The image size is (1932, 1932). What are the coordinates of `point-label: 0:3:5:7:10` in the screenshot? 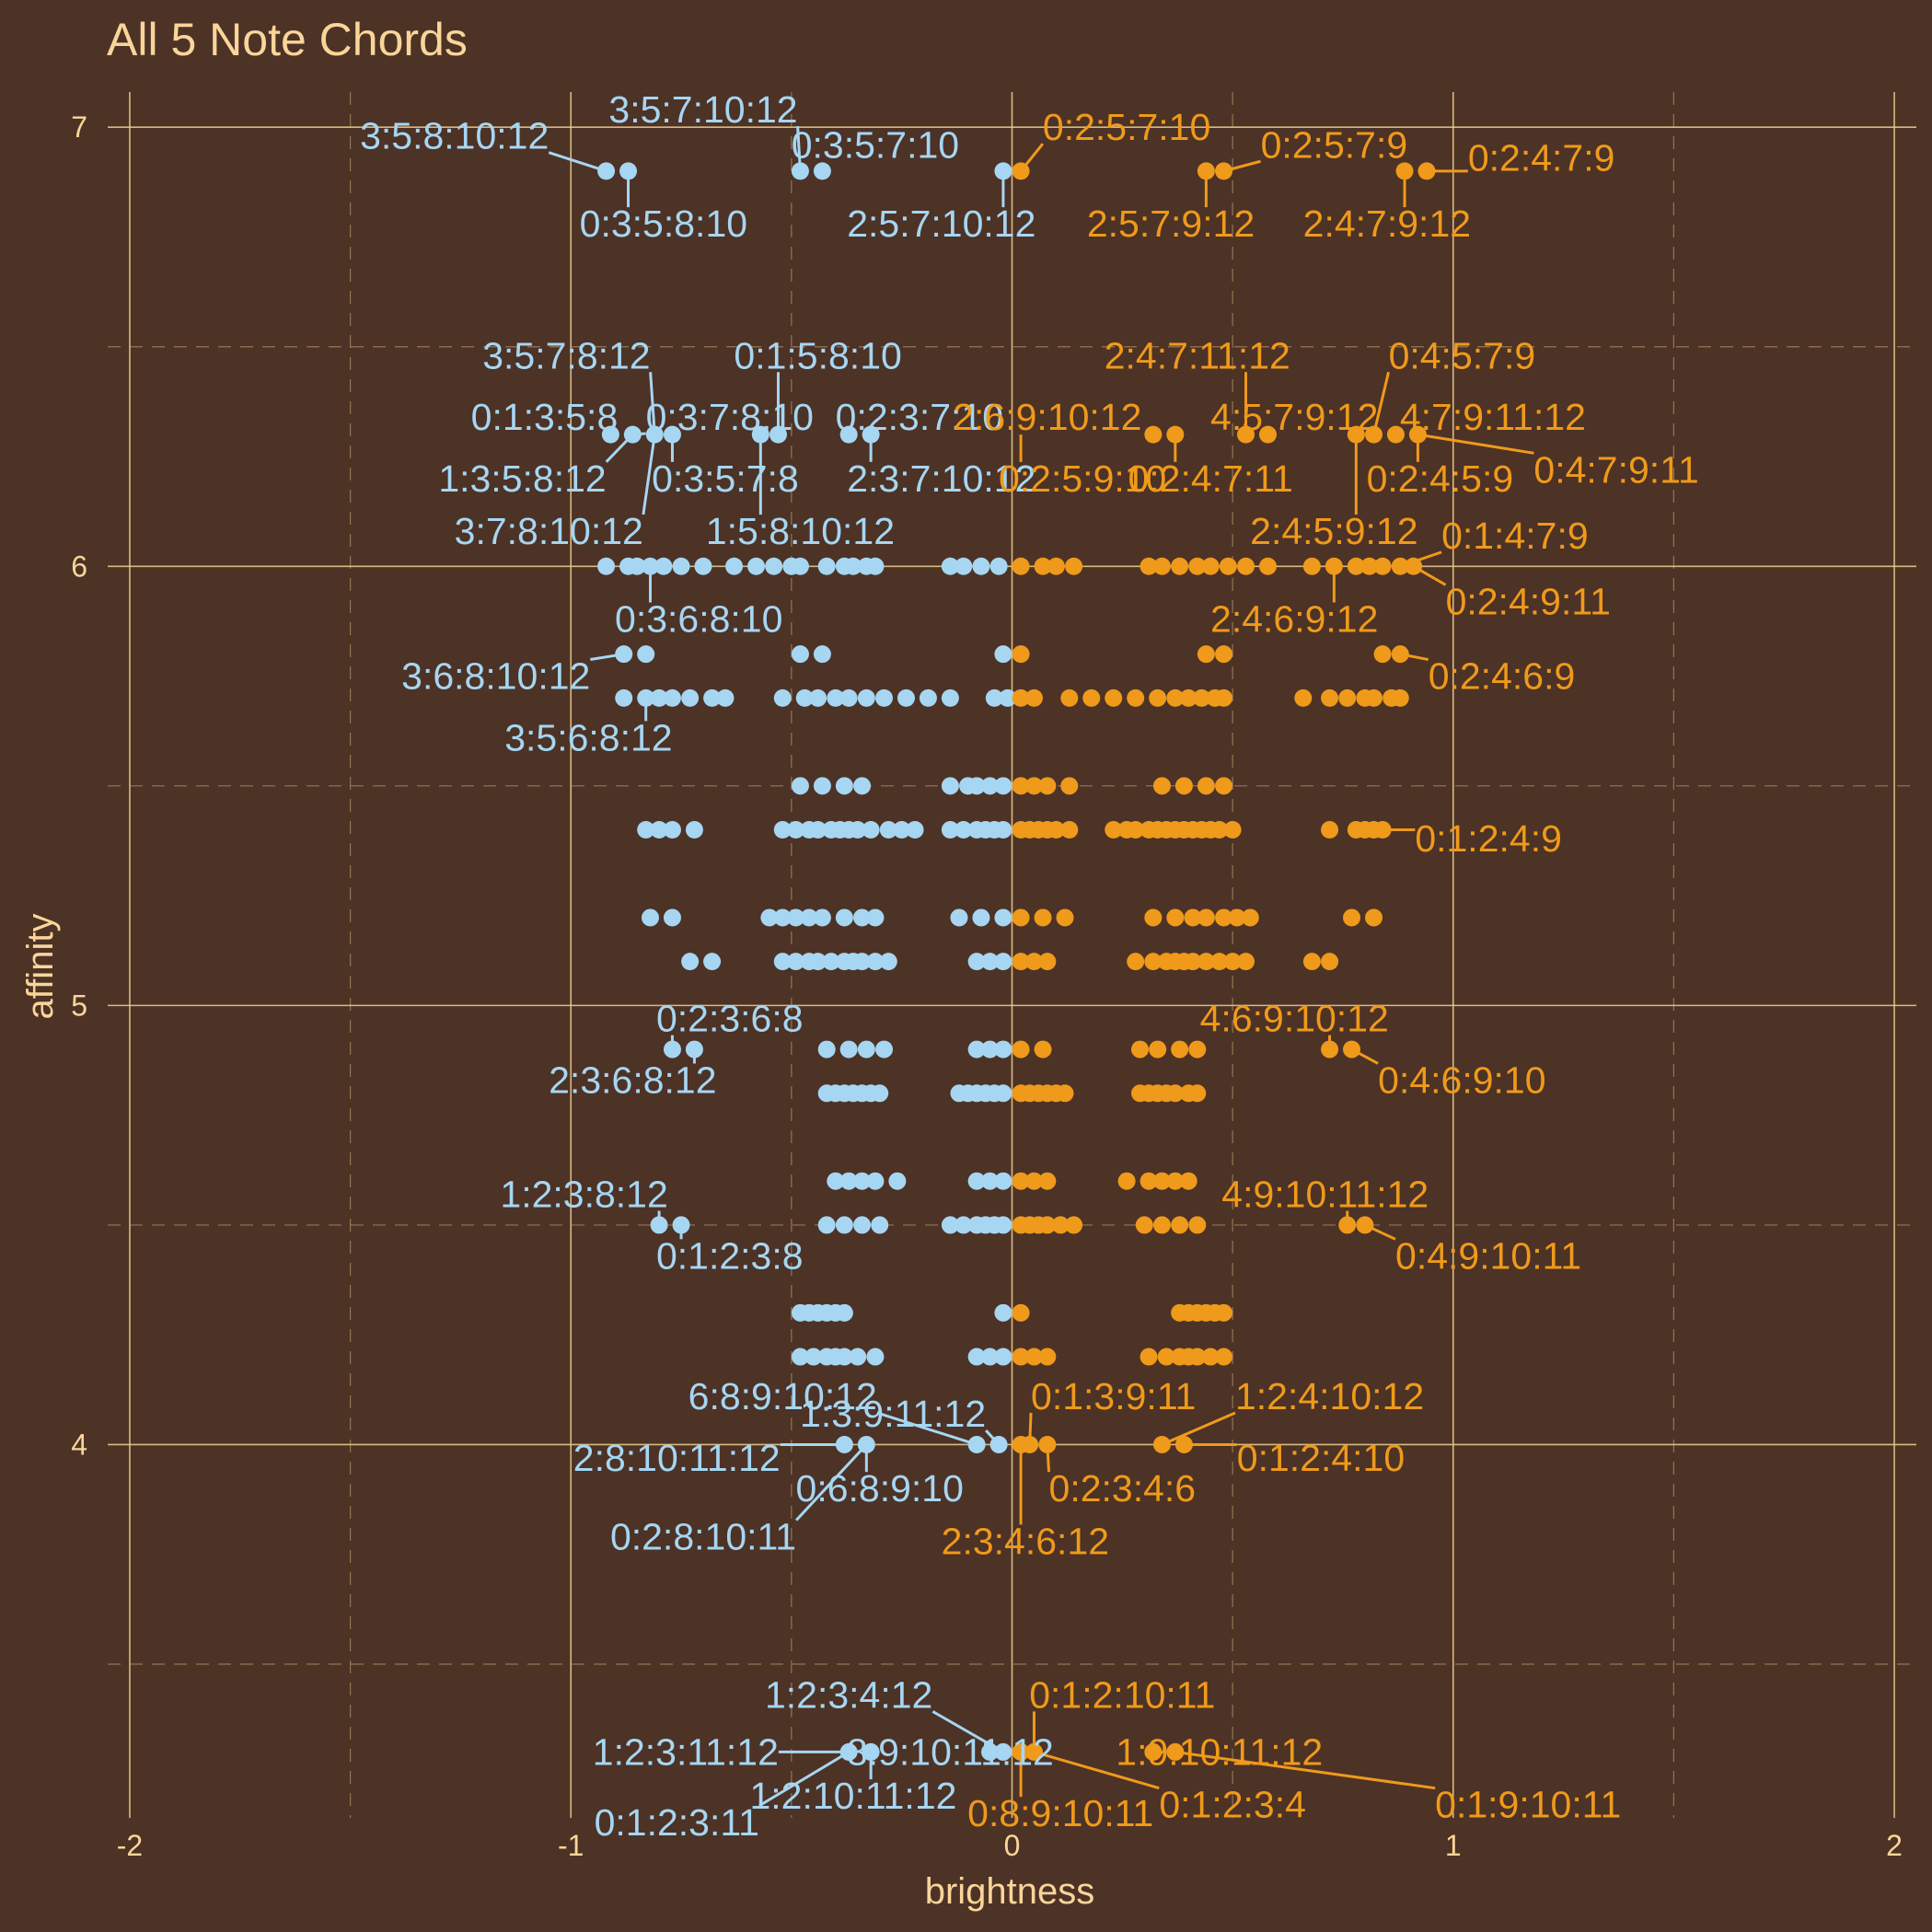 It's located at (876, 145).